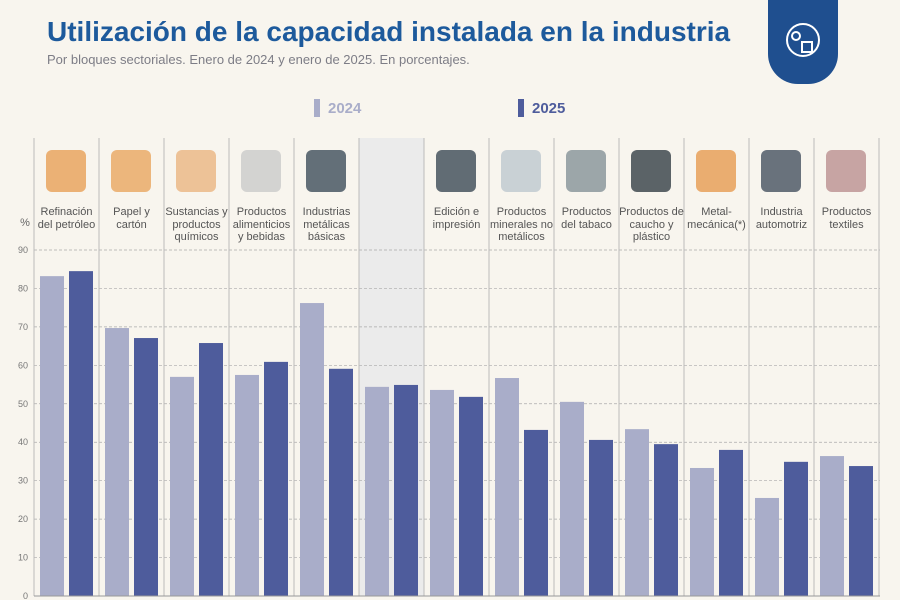 The height and width of the screenshot is (600, 900). What do you see at coordinates (23, 365) in the screenshot?
I see `y-tick-label: 60` at bounding box center [23, 365].